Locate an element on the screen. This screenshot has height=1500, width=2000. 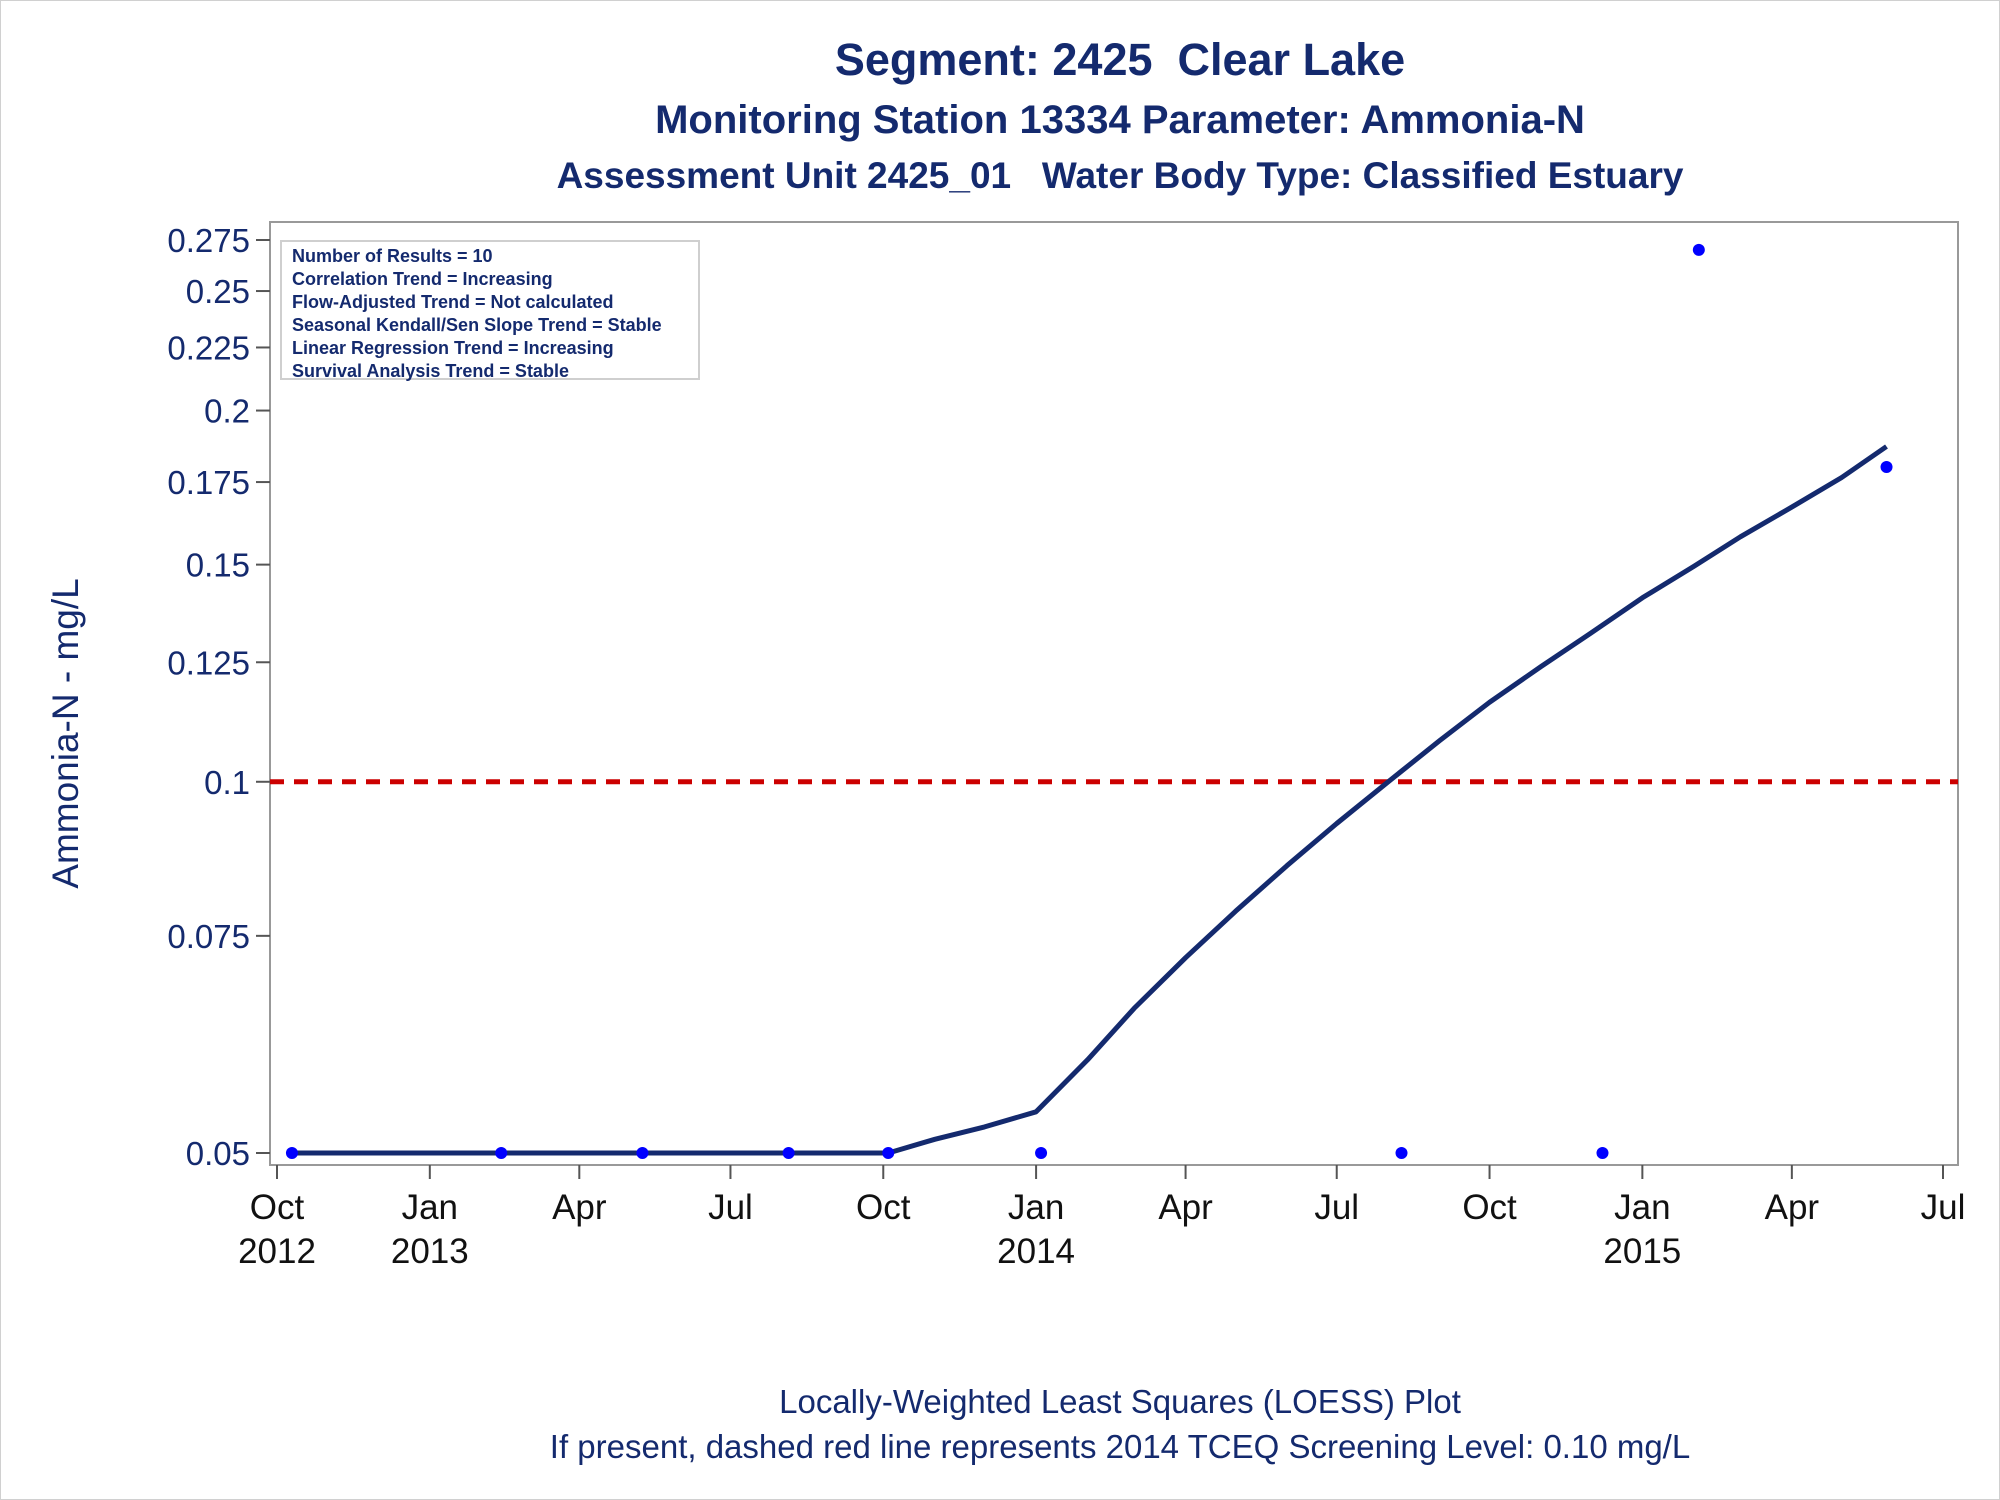
y-tick-label: 0.2 is located at coordinates (227, 411).